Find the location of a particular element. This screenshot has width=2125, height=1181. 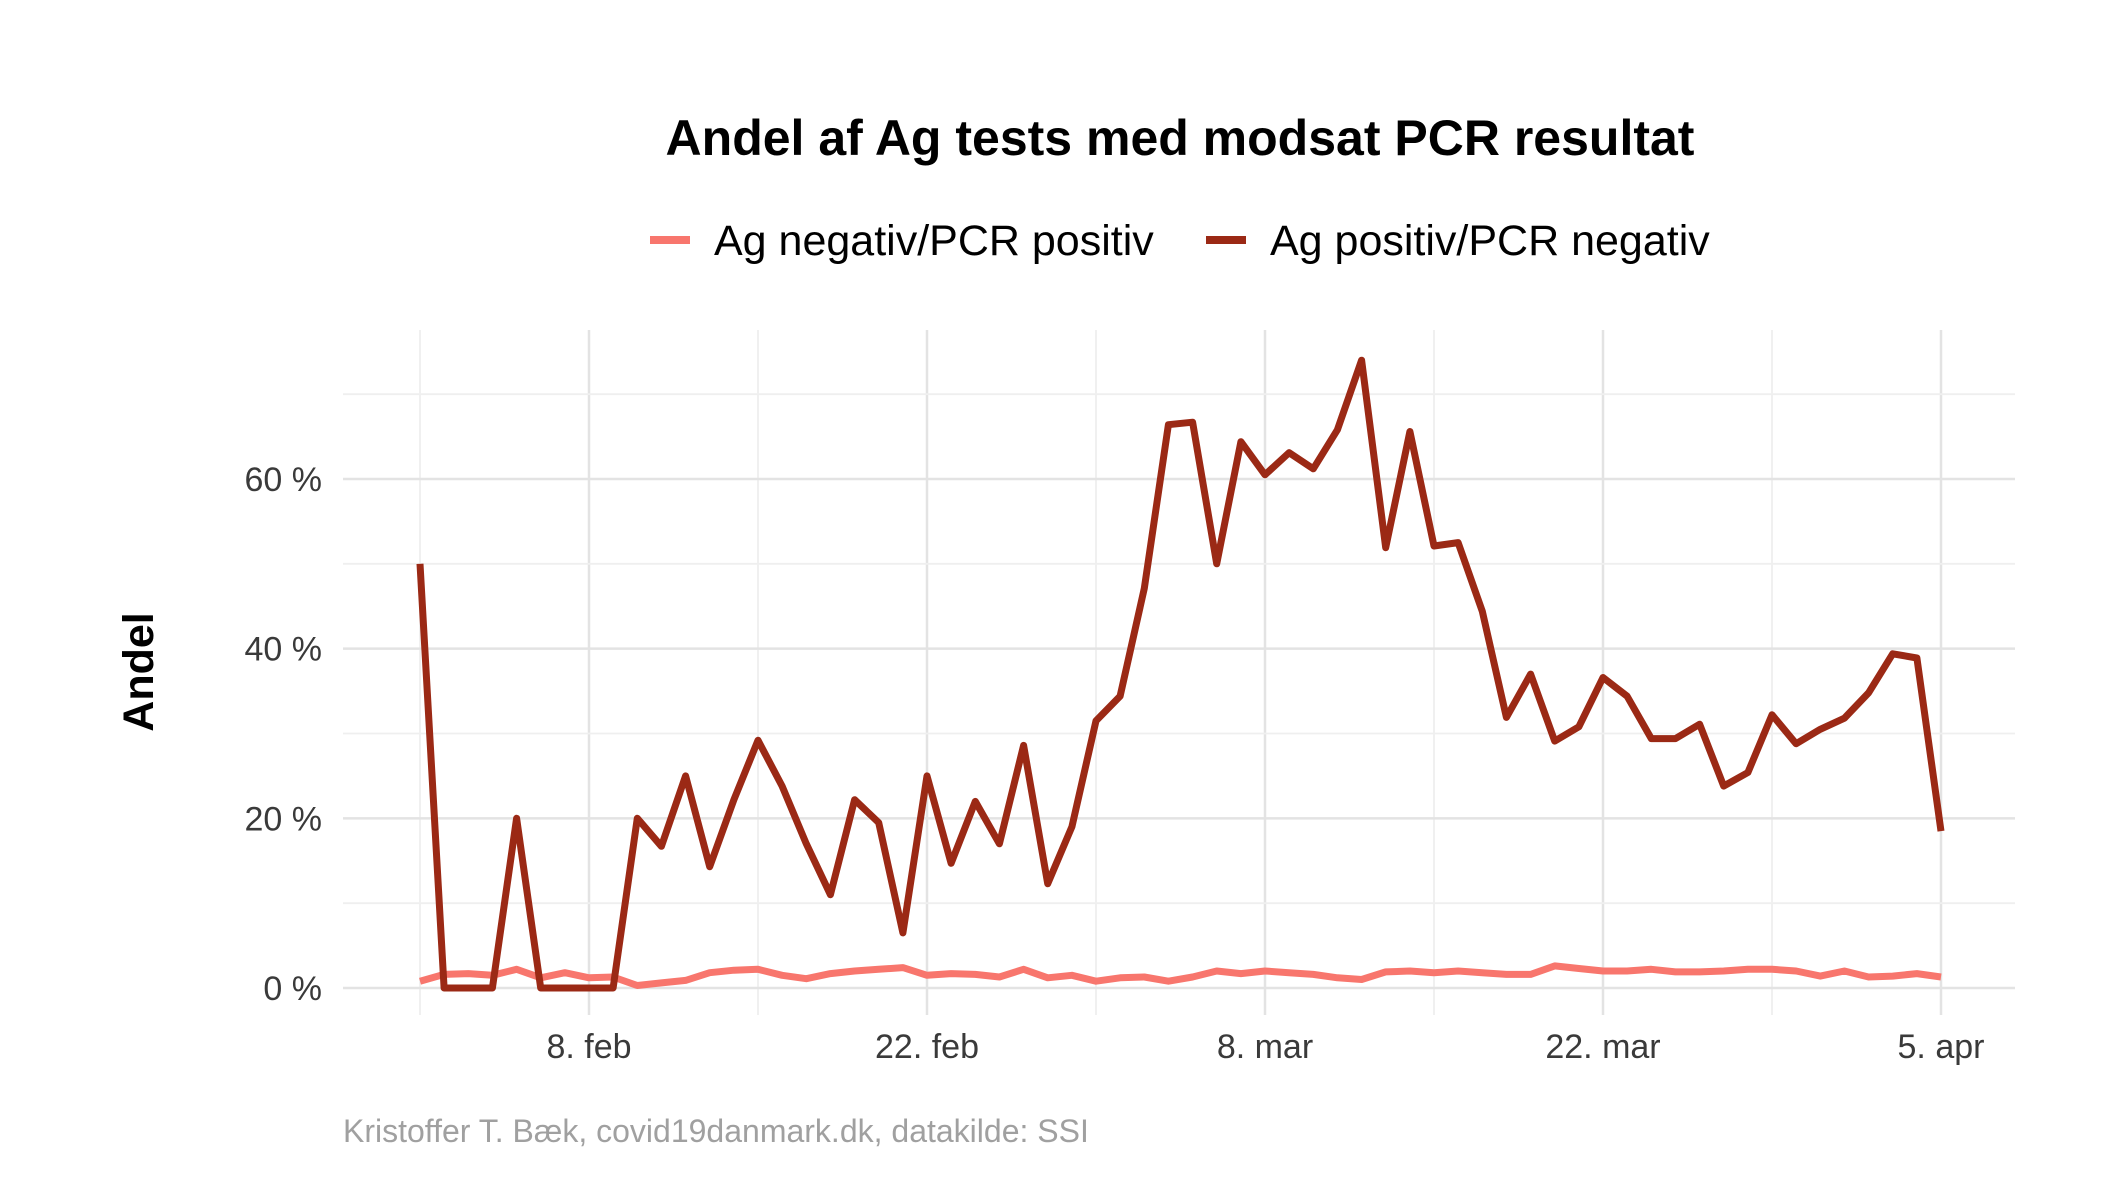

x-tick-label: 8. feb is located at coordinates (588, 1047).